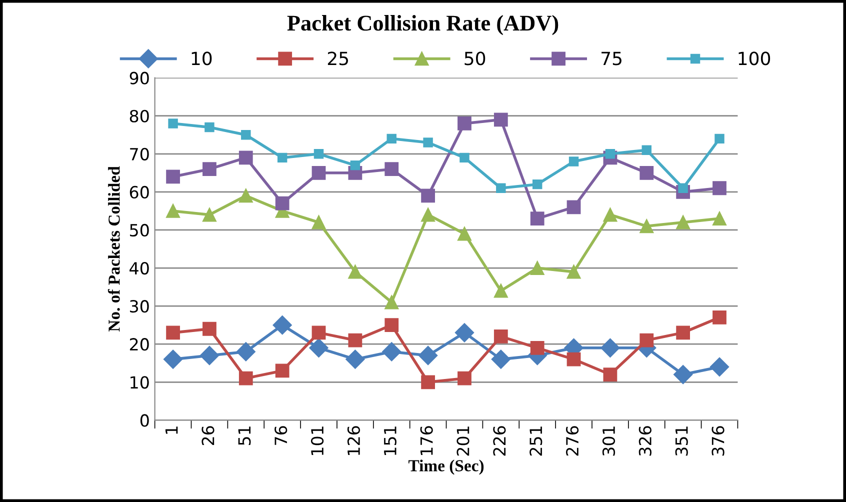 This screenshot has height=502, width=846. What do you see at coordinates (609, 441) in the screenshot?
I see `x-tick-label: 301` at bounding box center [609, 441].